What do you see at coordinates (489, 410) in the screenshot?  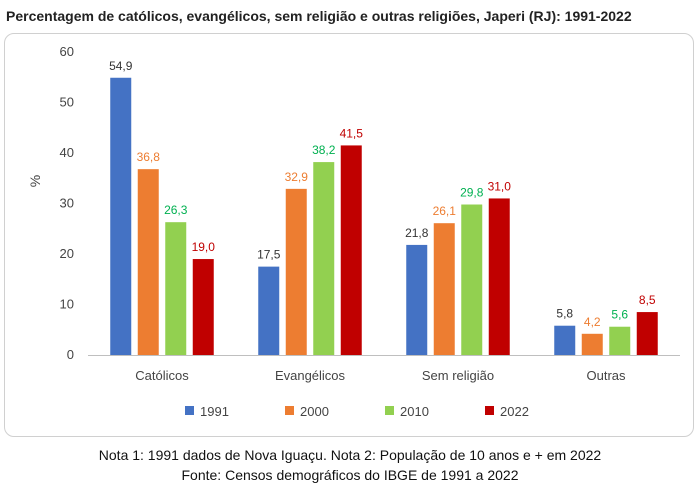 I see `legend-swatch-2022` at bounding box center [489, 410].